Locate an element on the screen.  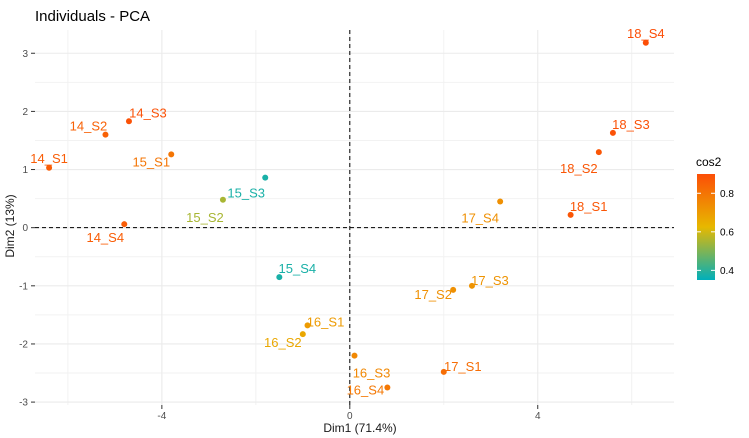
point-label: 14_S3 is located at coordinates (148, 112).